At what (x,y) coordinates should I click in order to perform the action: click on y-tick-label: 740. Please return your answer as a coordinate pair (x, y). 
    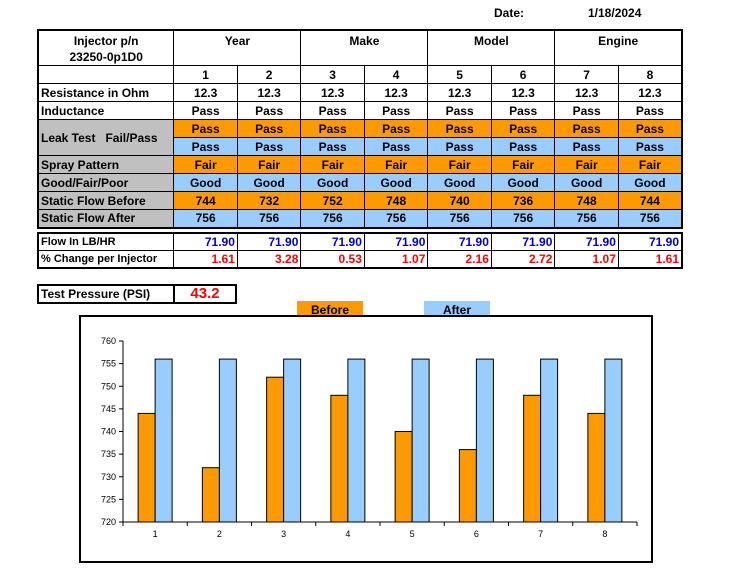
    Looking at the image, I should click on (108, 432).